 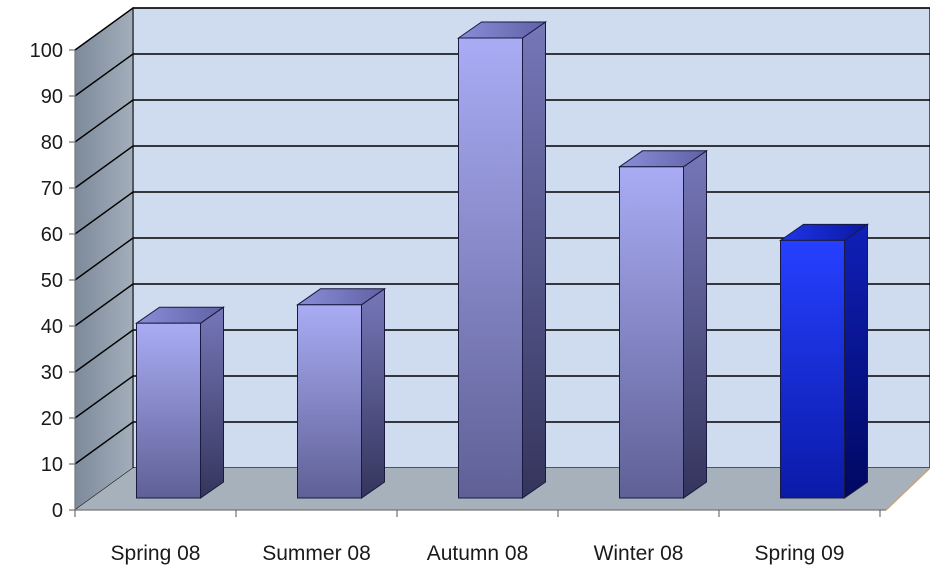 I want to click on y-tick-label: 100, so click(x=46, y=51).